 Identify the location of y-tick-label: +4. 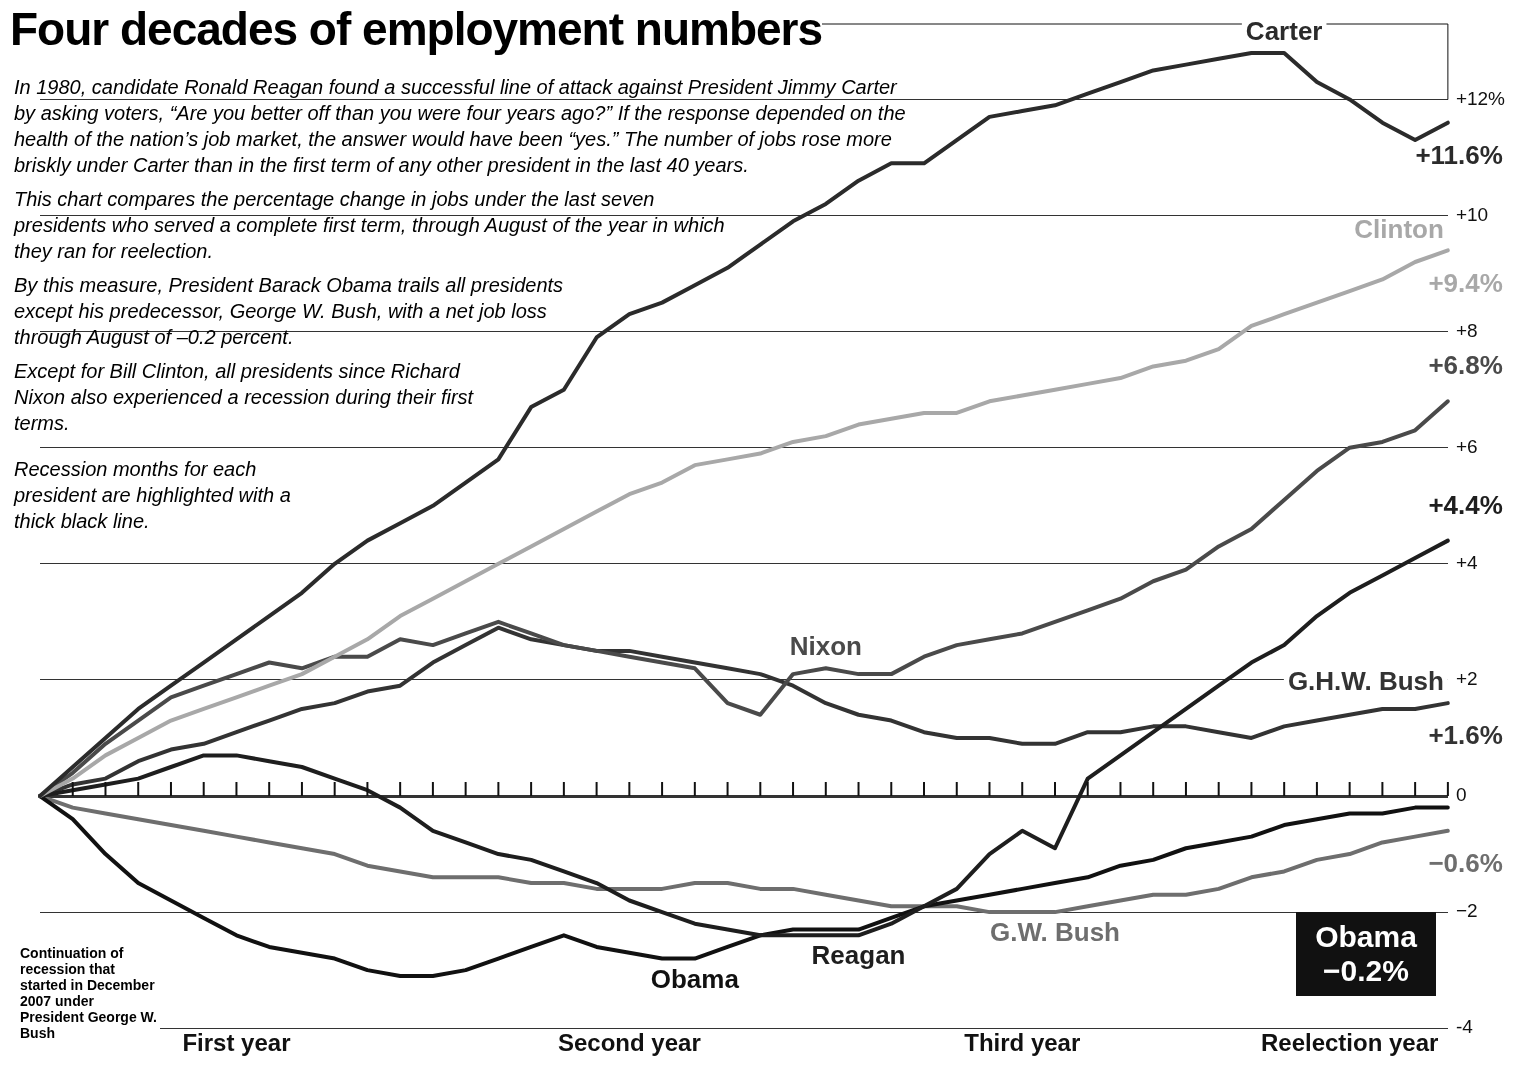
(1466, 563).